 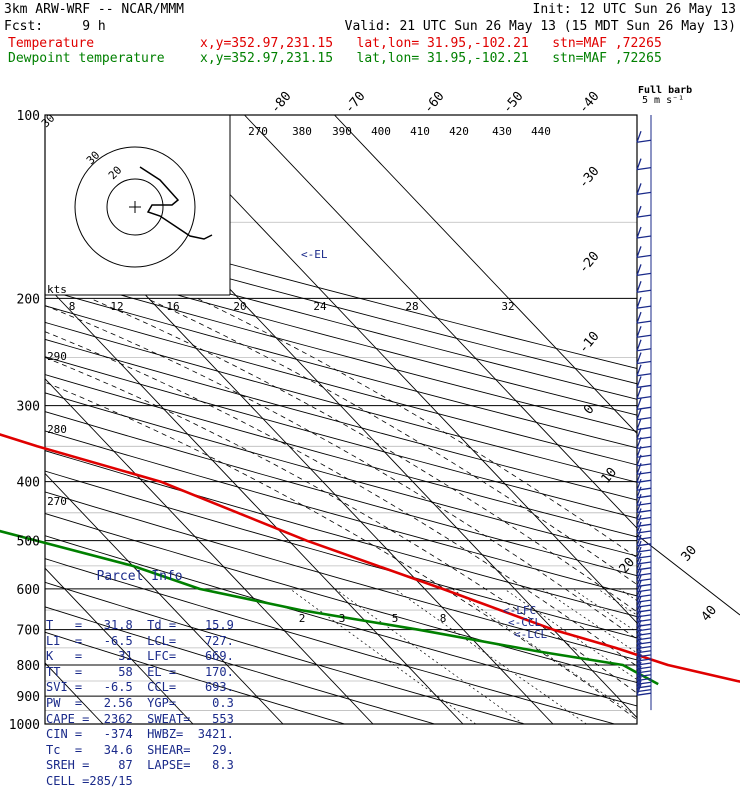 I want to click on pressure-tick-label: 400, so click(x=28, y=483).